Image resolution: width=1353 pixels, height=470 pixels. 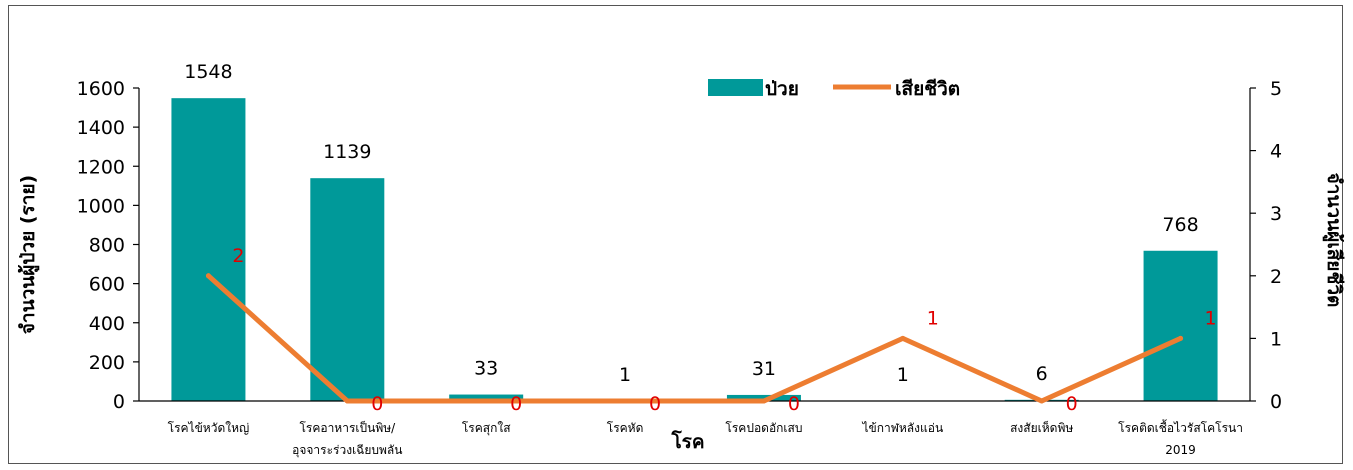 What do you see at coordinates (1276, 152) in the screenshot?
I see `y2-tick-label: 4` at bounding box center [1276, 152].